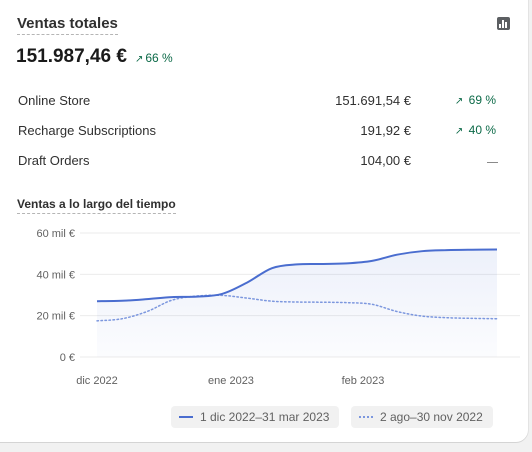 Image resolution: width=532 pixels, height=452 pixels. What do you see at coordinates (258, 133) in the screenshot?
I see `channel-row: Recharge Subscriptions 191,92 € ↗ 40 %` at bounding box center [258, 133].